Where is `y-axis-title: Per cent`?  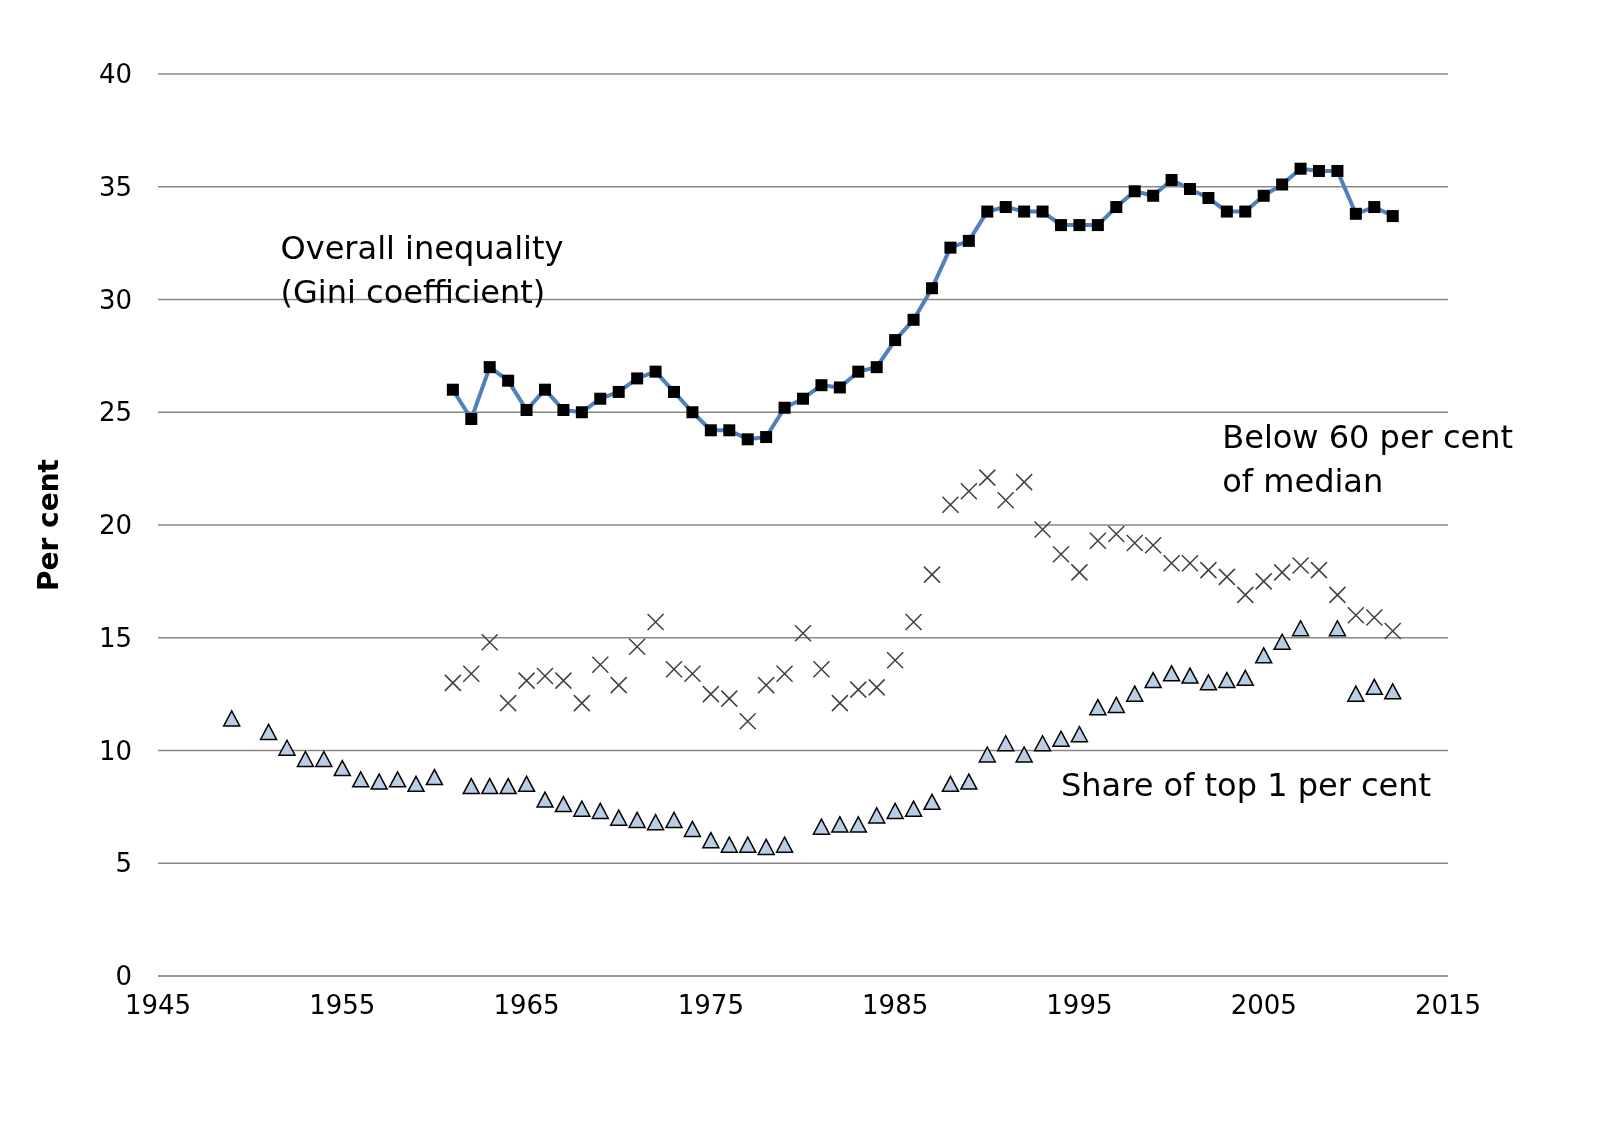 y-axis-title: Per cent is located at coordinates (48, 525).